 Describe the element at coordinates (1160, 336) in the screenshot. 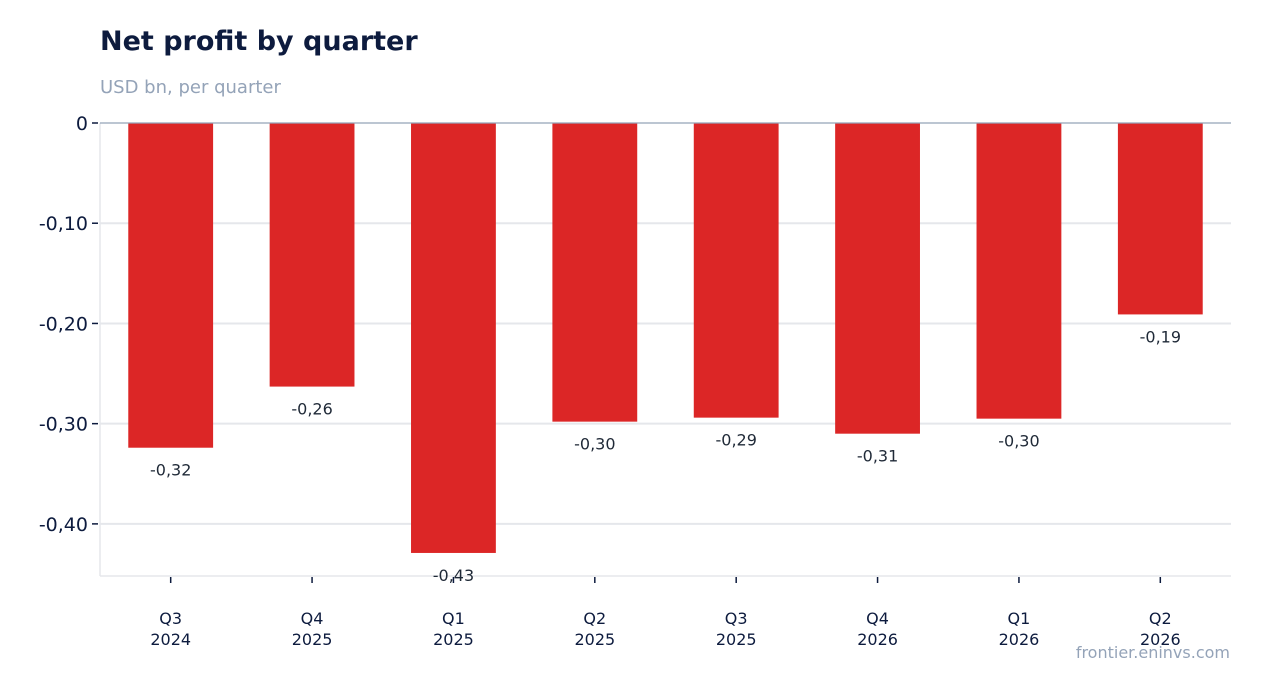

I see `data-label: -0,19` at that location.